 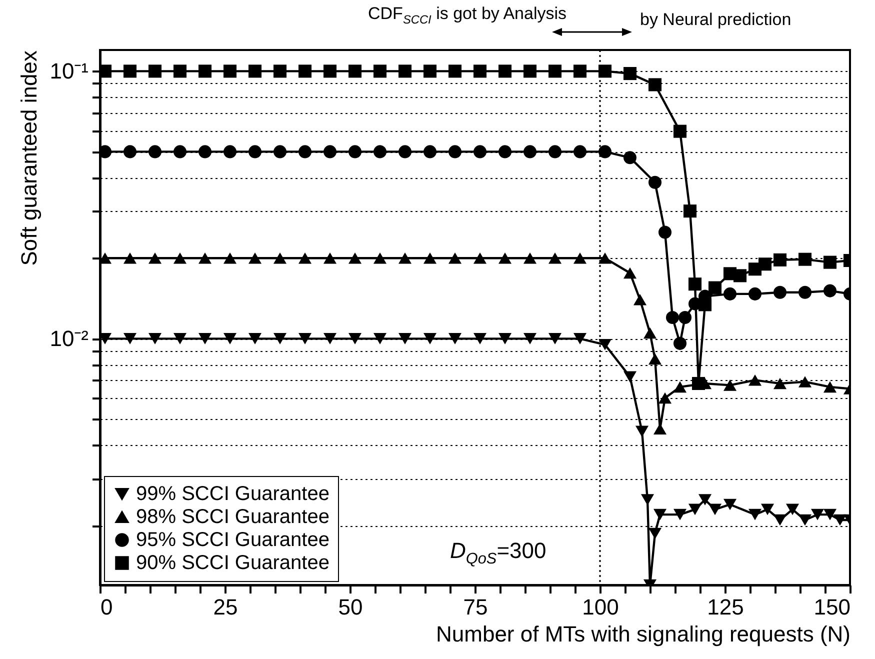 What do you see at coordinates (225, 607) in the screenshot?
I see `x-tick-label: 25` at bounding box center [225, 607].